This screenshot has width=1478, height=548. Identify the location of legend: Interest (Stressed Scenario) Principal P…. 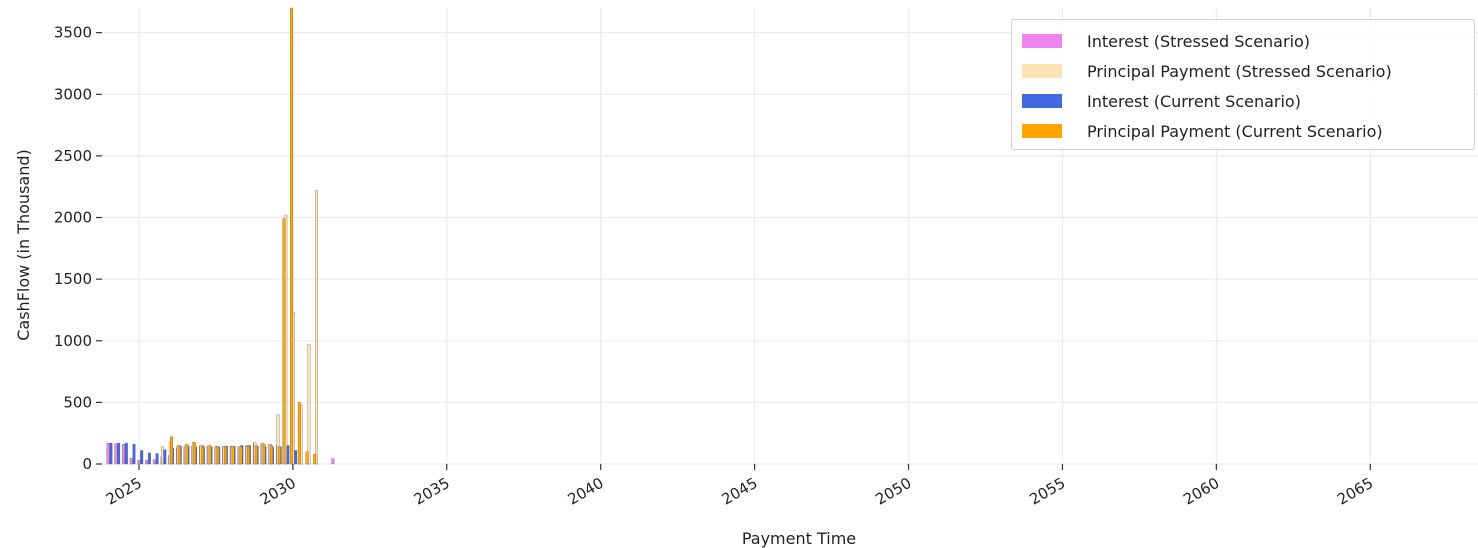
(1243, 84).